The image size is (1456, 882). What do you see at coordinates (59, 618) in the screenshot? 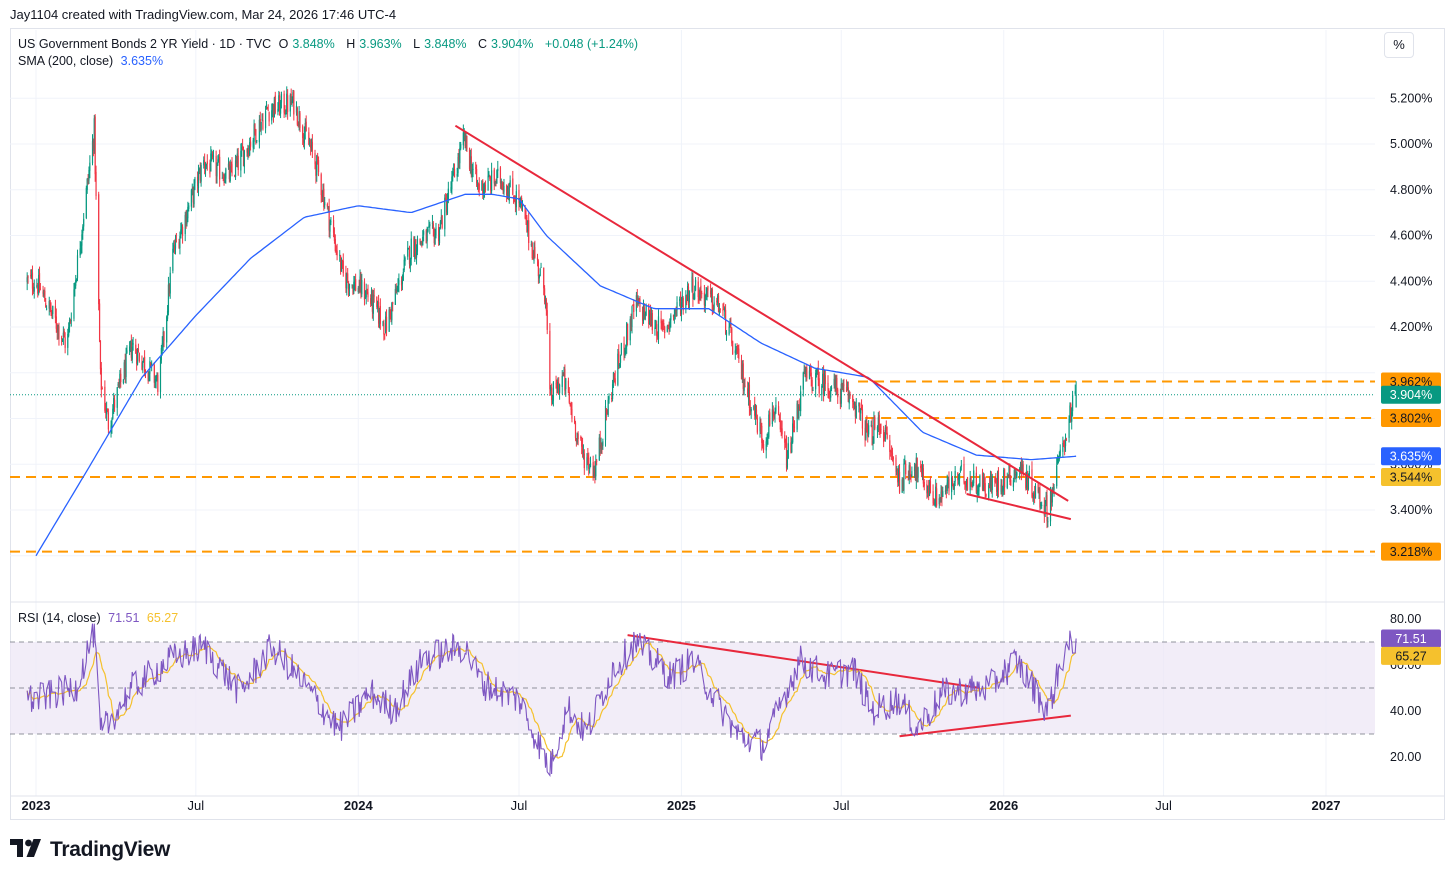
I see `rsi-label: RSI (14, close)` at bounding box center [59, 618].